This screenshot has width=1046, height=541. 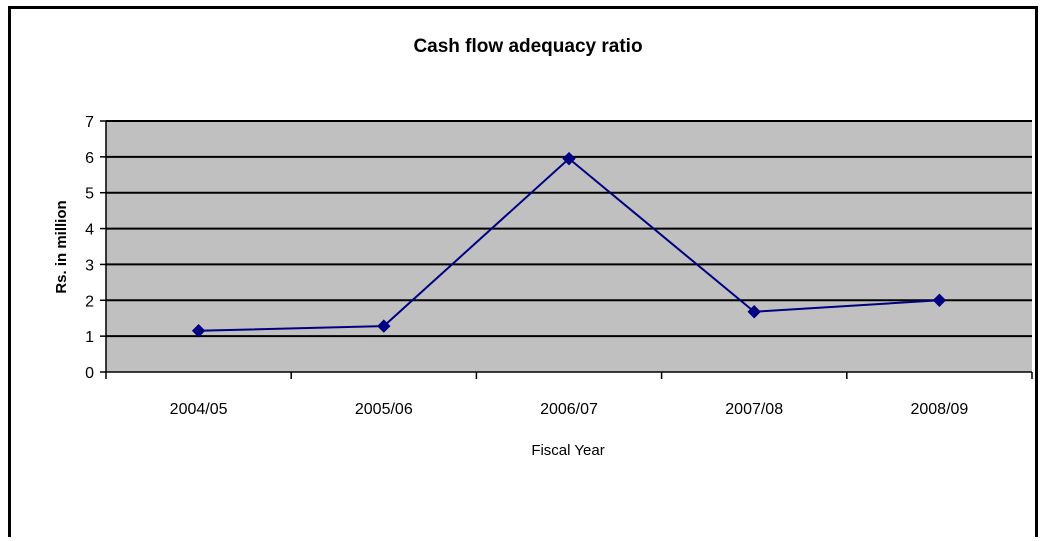 I want to click on x-axis-ticks: 2004/05 2005/06 2006/07 2007/08 2008/09, so click(x=569, y=395).